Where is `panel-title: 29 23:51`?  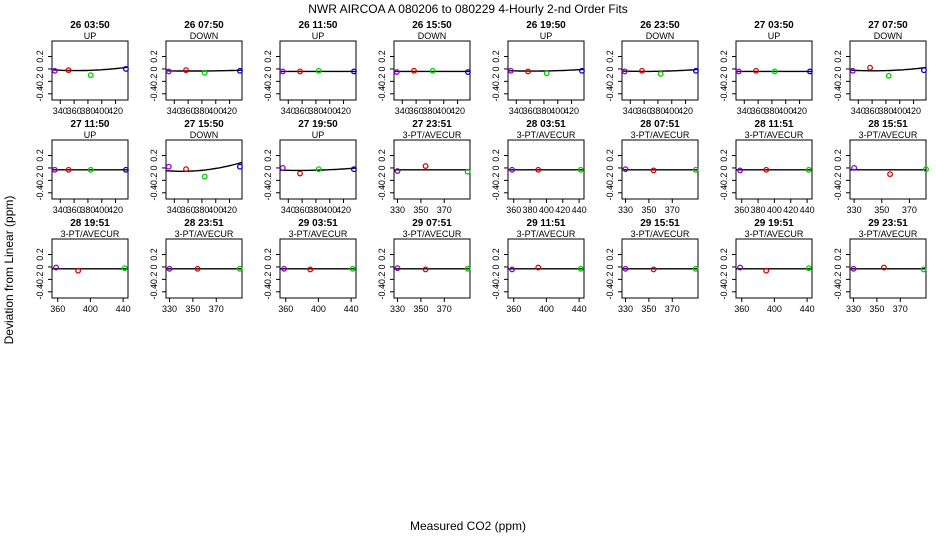
panel-title: 29 23:51 is located at coordinates (888, 223).